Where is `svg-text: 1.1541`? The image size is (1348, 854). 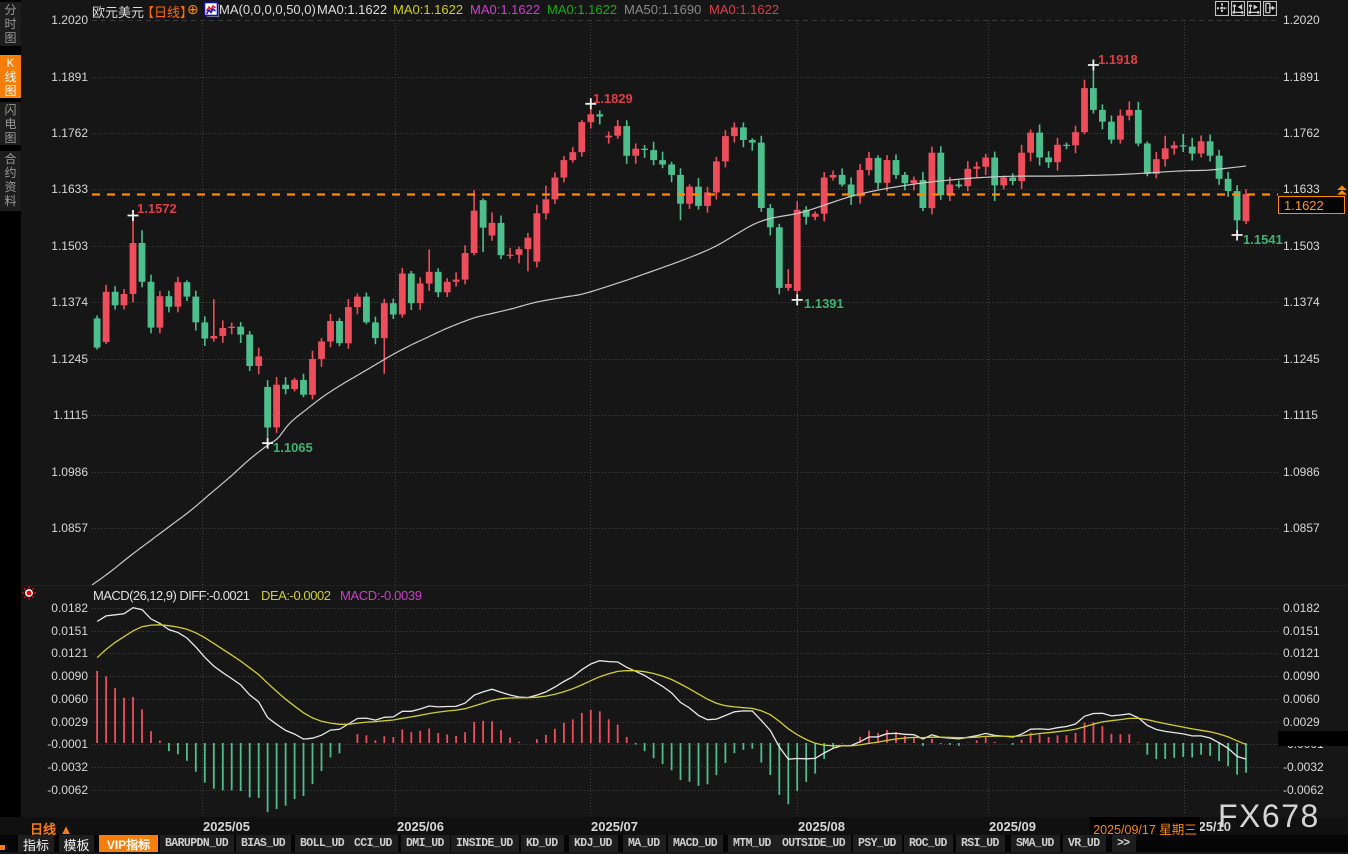 svg-text: 1.1541 is located at coordinates (1263, 239).